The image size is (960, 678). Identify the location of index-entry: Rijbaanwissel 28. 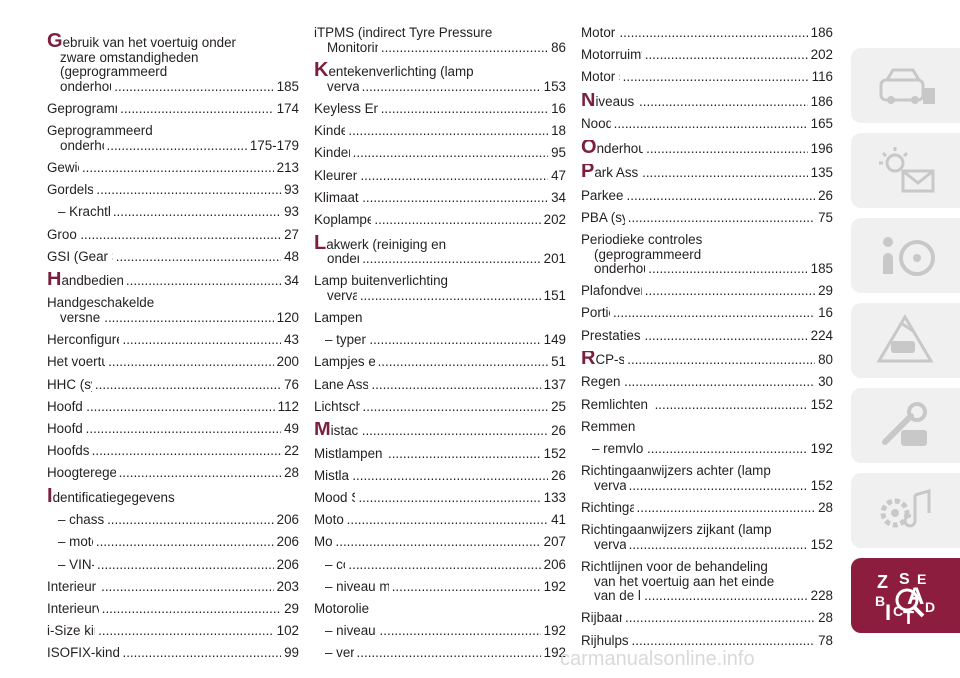
(707, 618).